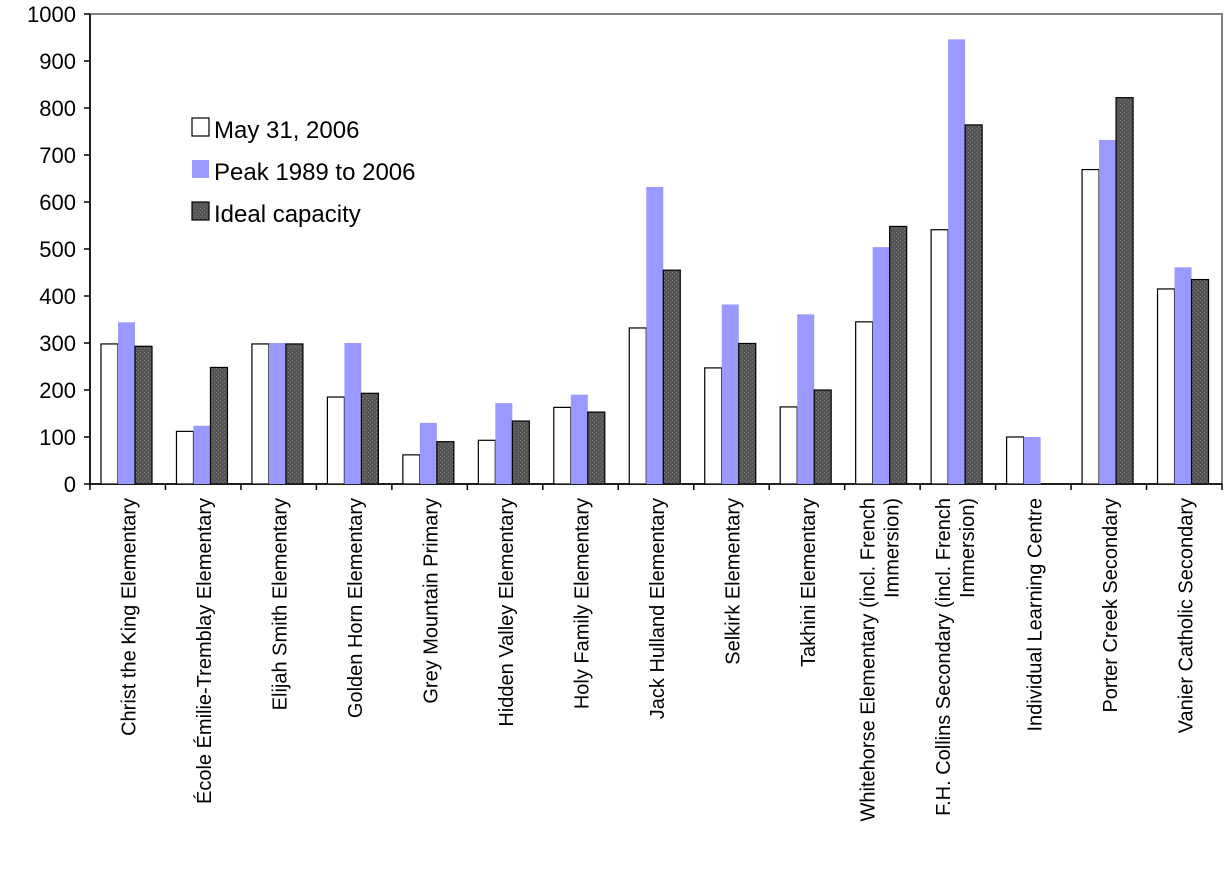 This screenshot has height=892, width=1225. What do you see at coordinates (1035, 615) in the screenshot?
I see `x-category-label: Individual Learning Centre` at bounding box center [1035, 615].